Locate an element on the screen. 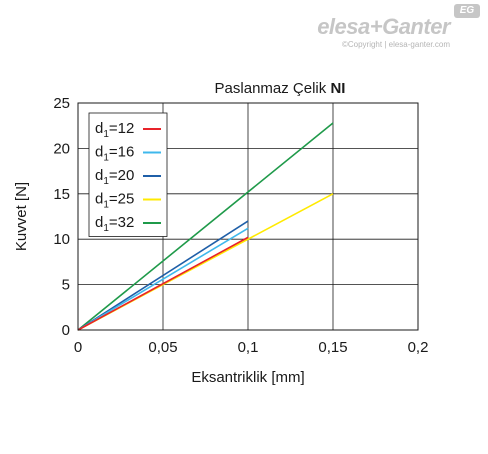 Image resolution: width=488 pixels, height=454 pixels. copyright-notice: ©Copyright | elesa-ganter.com is located at coordinates (395, 44).